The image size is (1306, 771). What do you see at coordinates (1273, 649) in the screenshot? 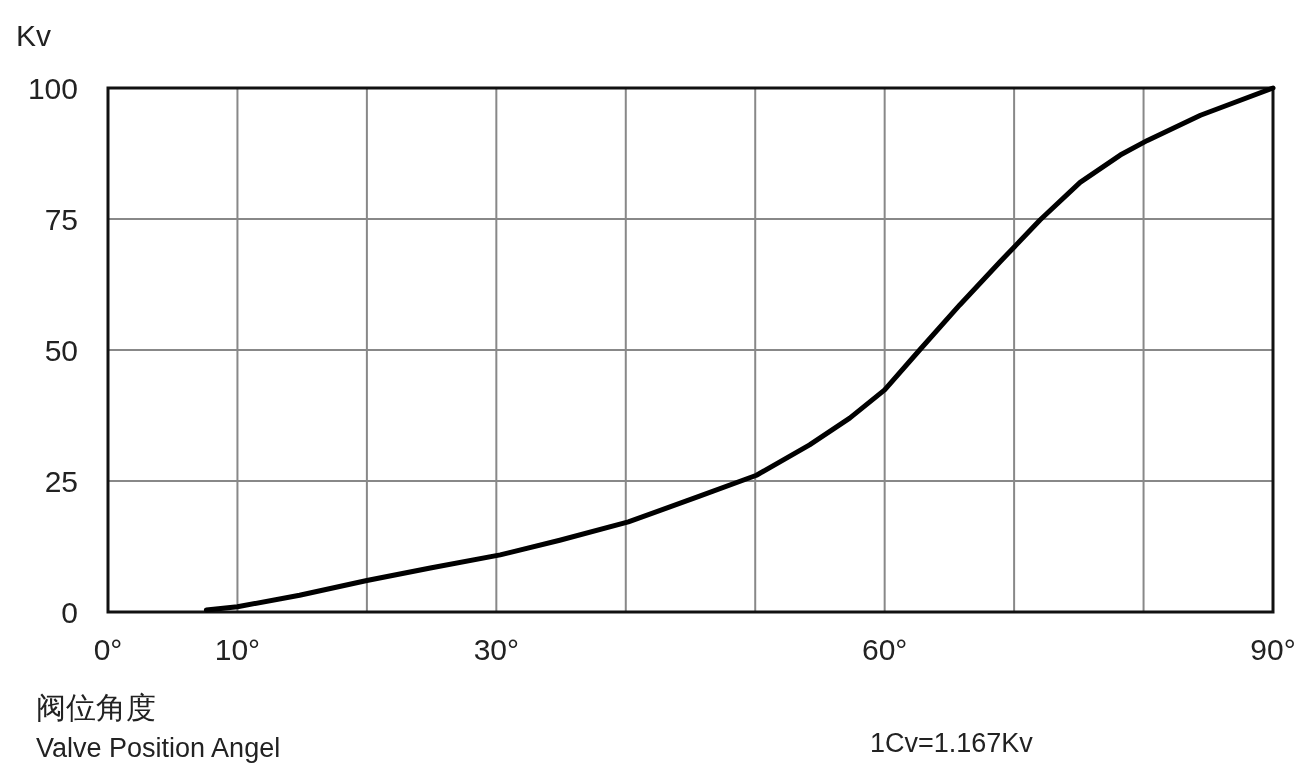
I see `x-tick-label: 90°` at bounding box center [1273, 649].